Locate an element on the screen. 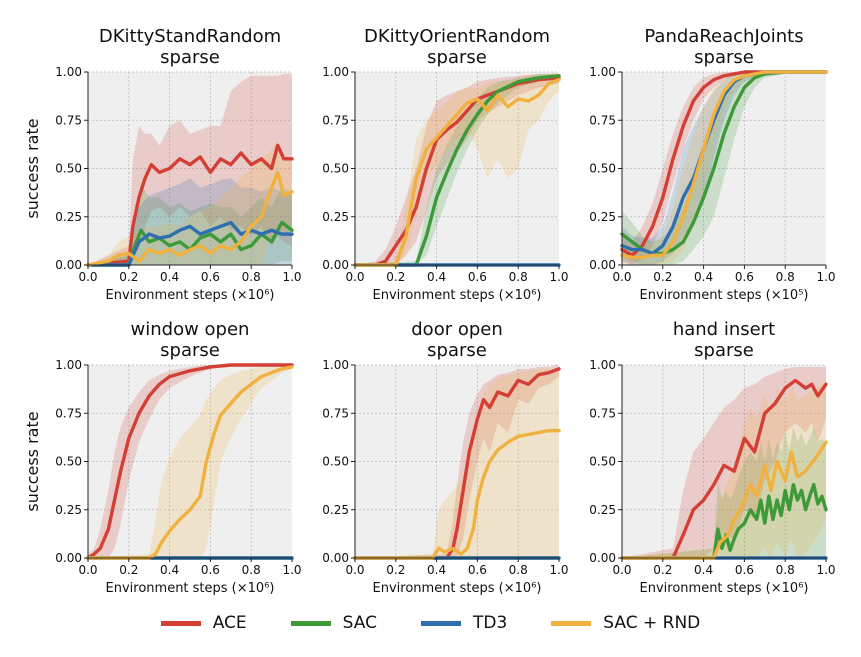 This screenshot has height=657, width=861. series-line-td3 is located at coordinates (190, 243).